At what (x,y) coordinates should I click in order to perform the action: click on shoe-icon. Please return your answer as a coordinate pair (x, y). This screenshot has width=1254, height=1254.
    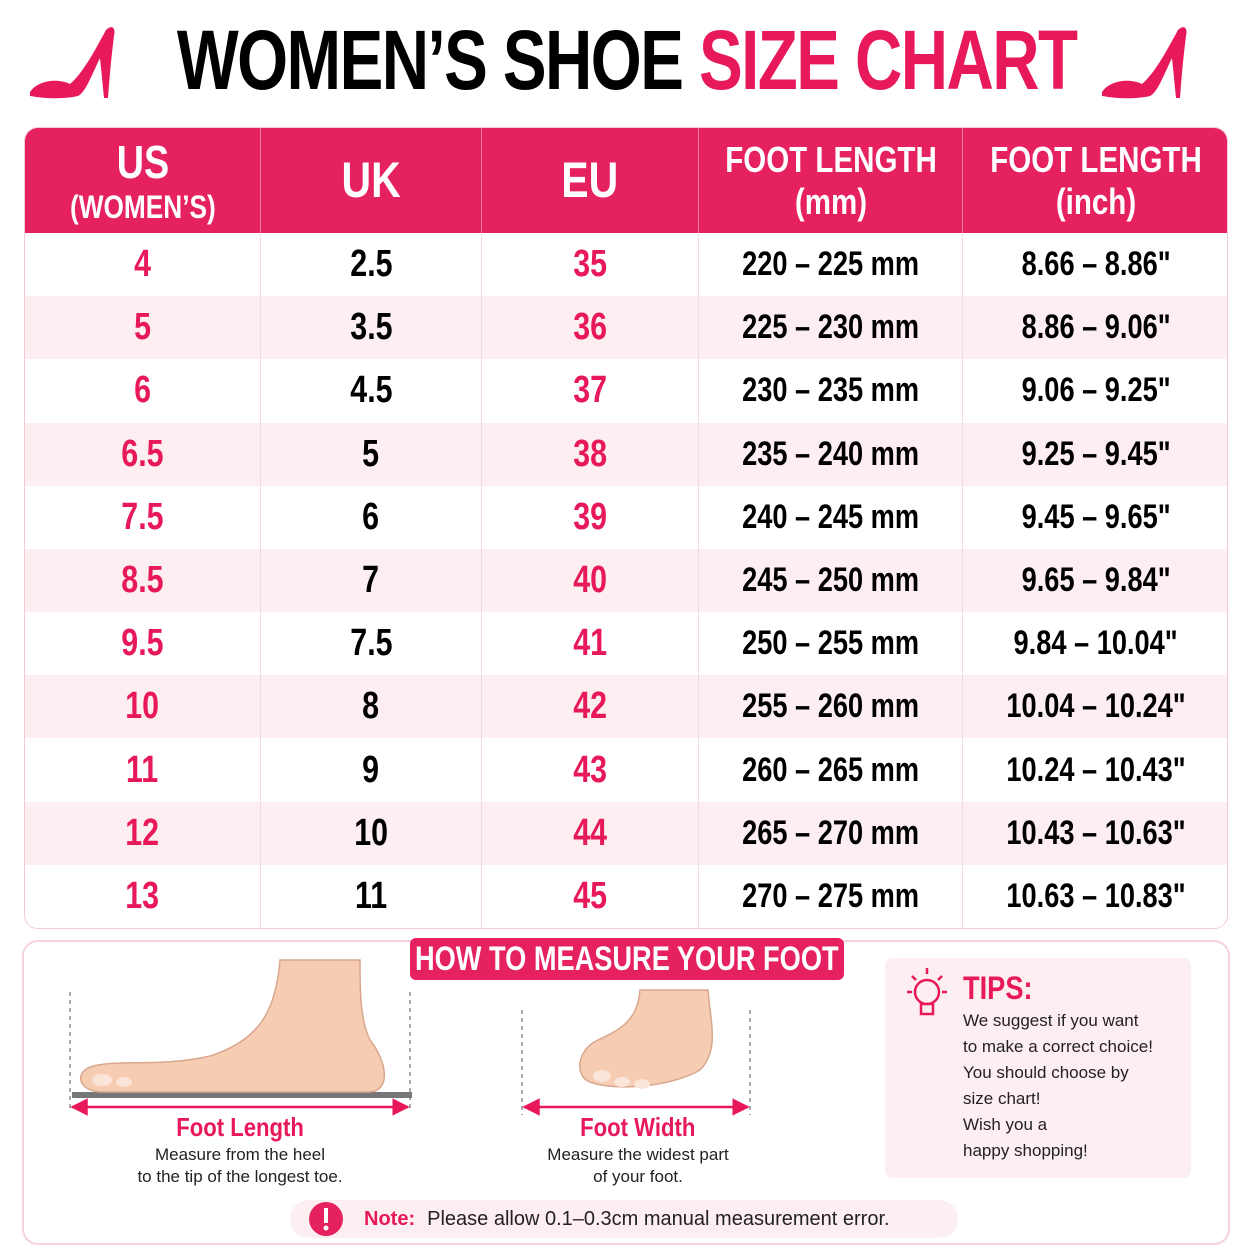
    Looking at the image, I should click on (1144, 63).